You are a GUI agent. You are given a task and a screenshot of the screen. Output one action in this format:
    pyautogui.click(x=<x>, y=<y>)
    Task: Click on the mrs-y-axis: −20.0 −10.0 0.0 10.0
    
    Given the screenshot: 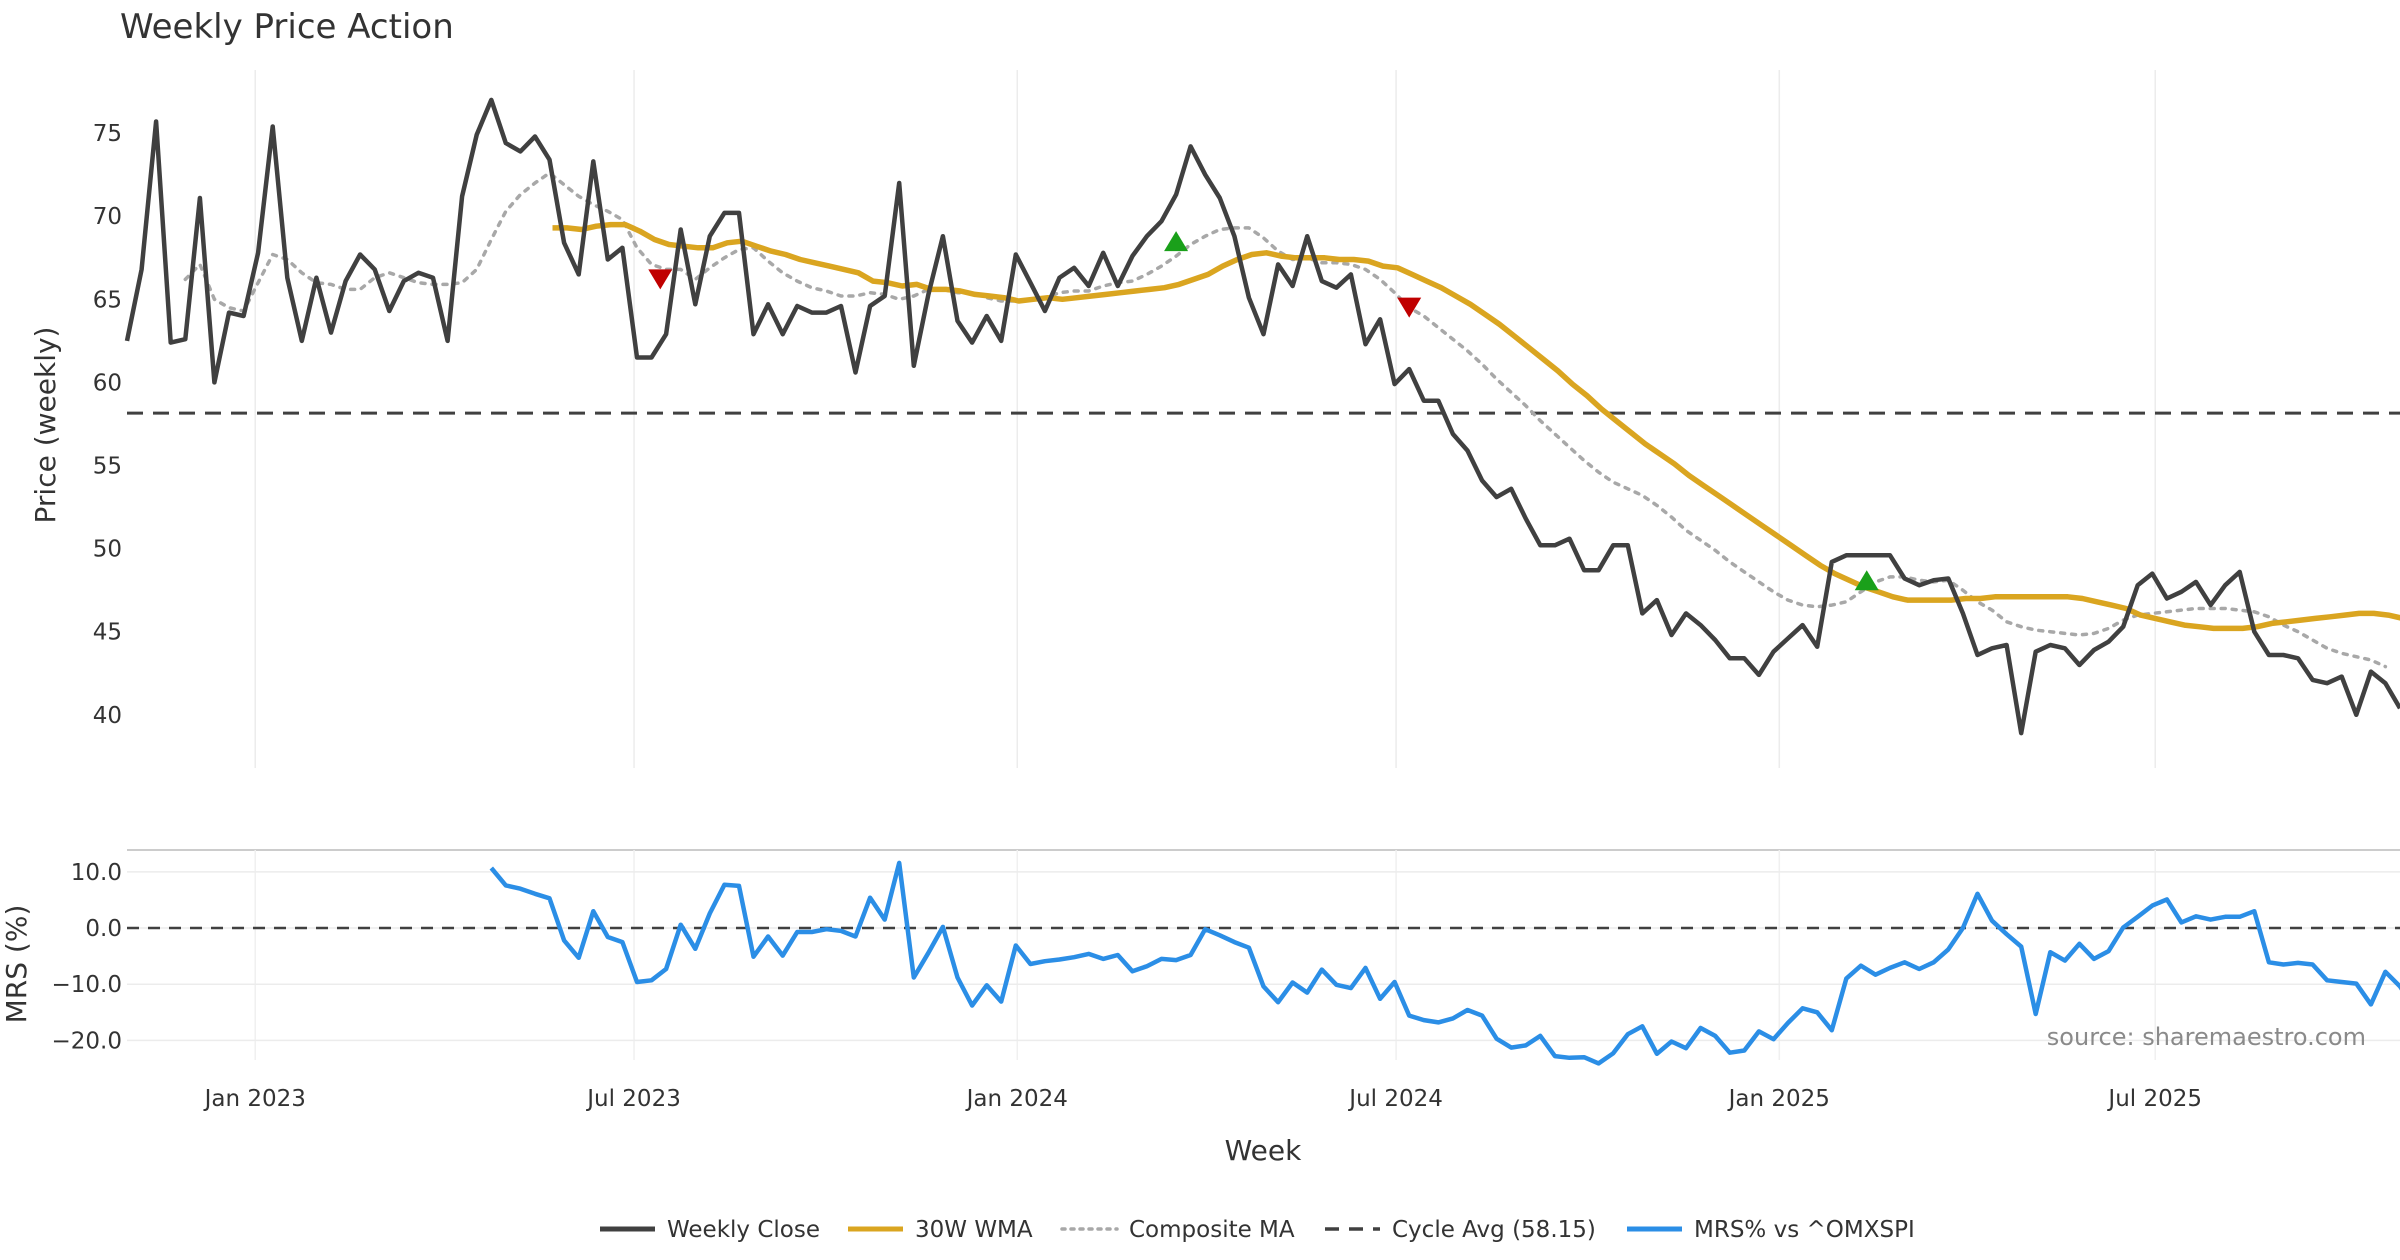 What is the action you would take?
    pyautogui.click(x=87, y=957)
    